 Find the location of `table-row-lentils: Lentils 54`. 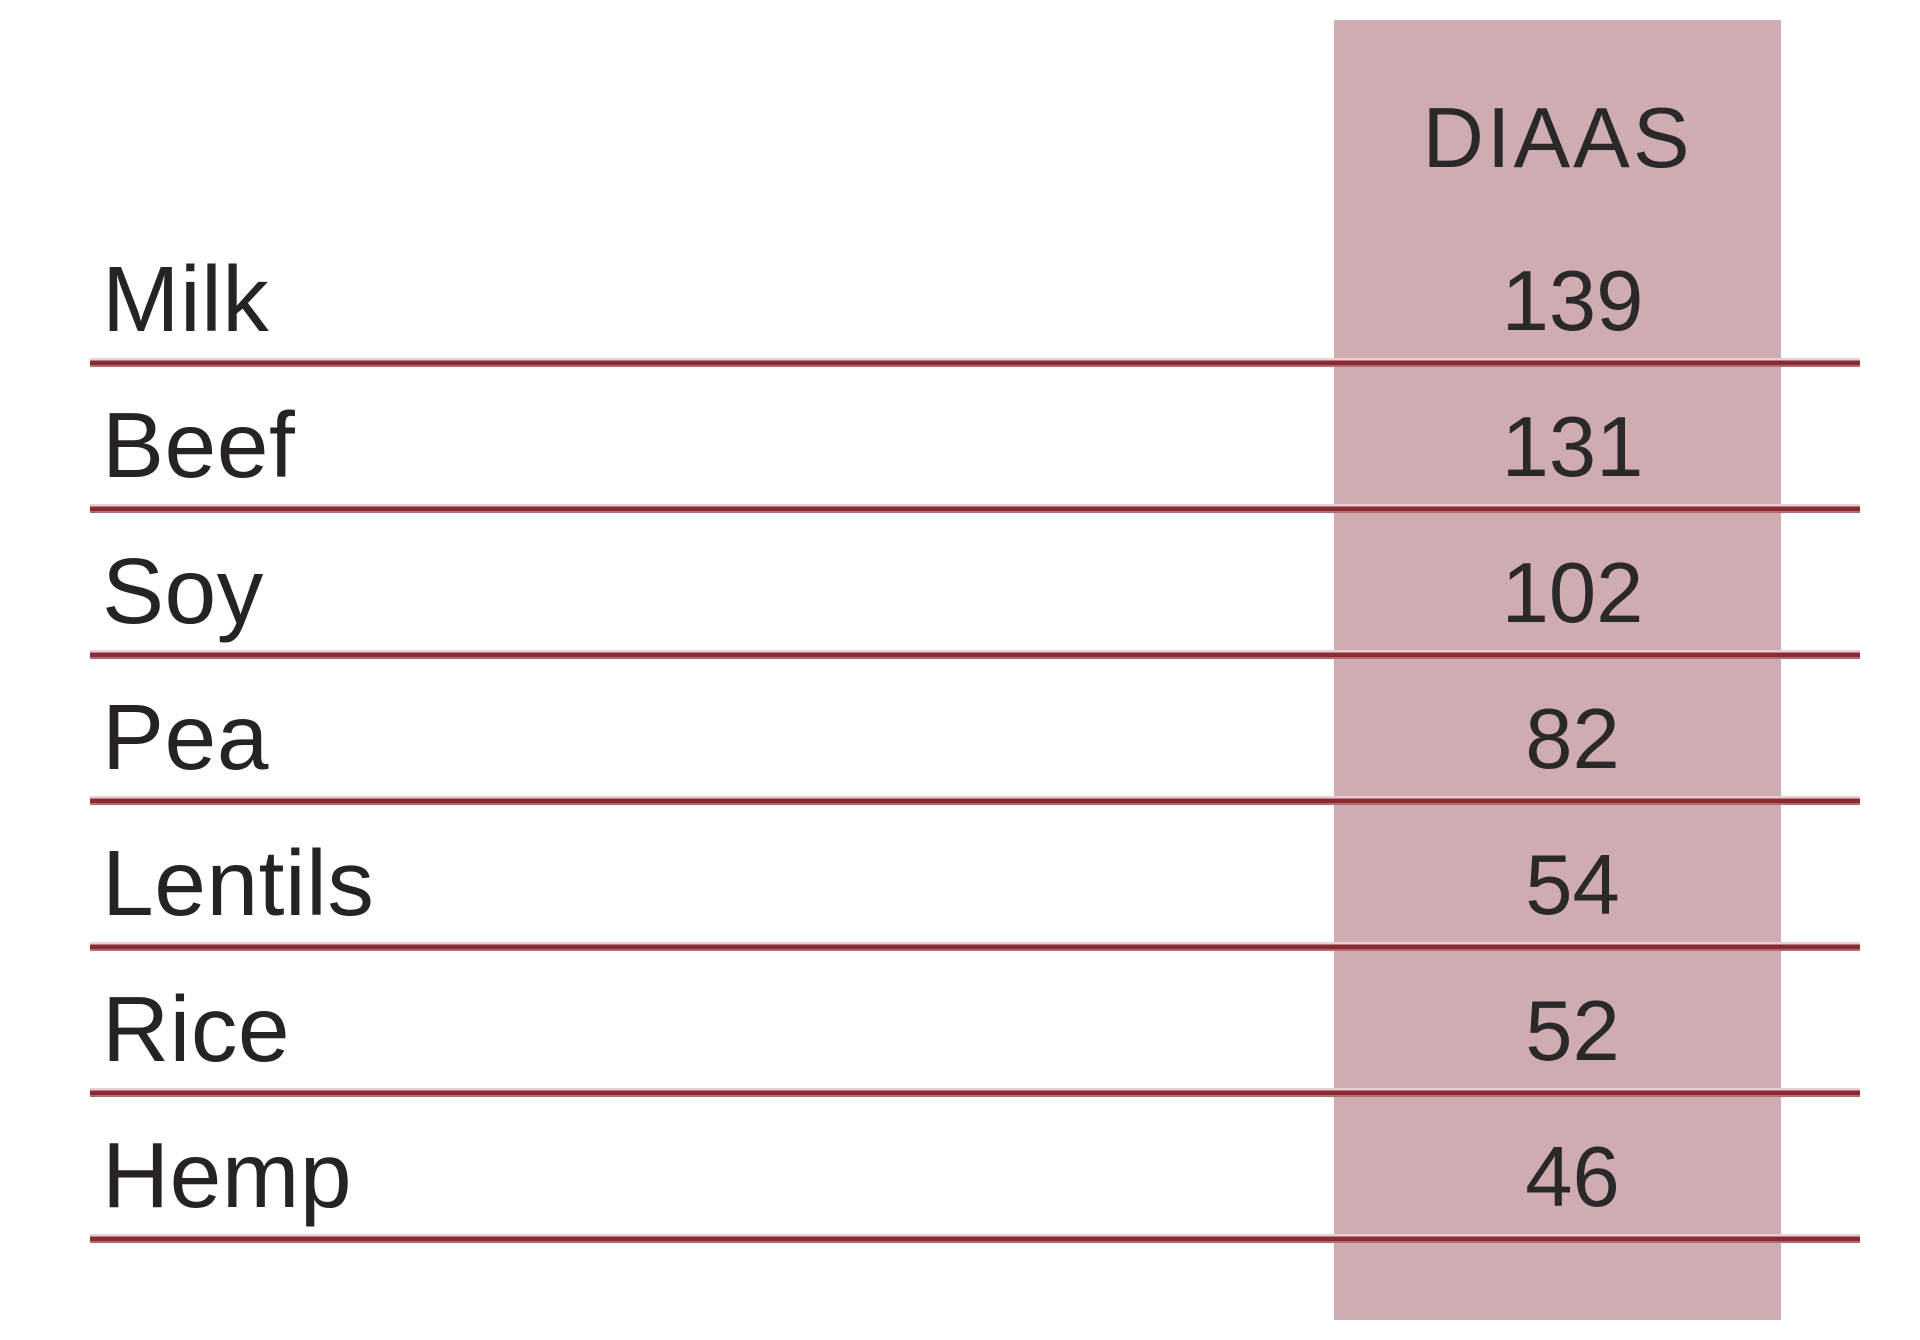

table-row-lentils: Lentils 54 is located at coordinates (960, 872).